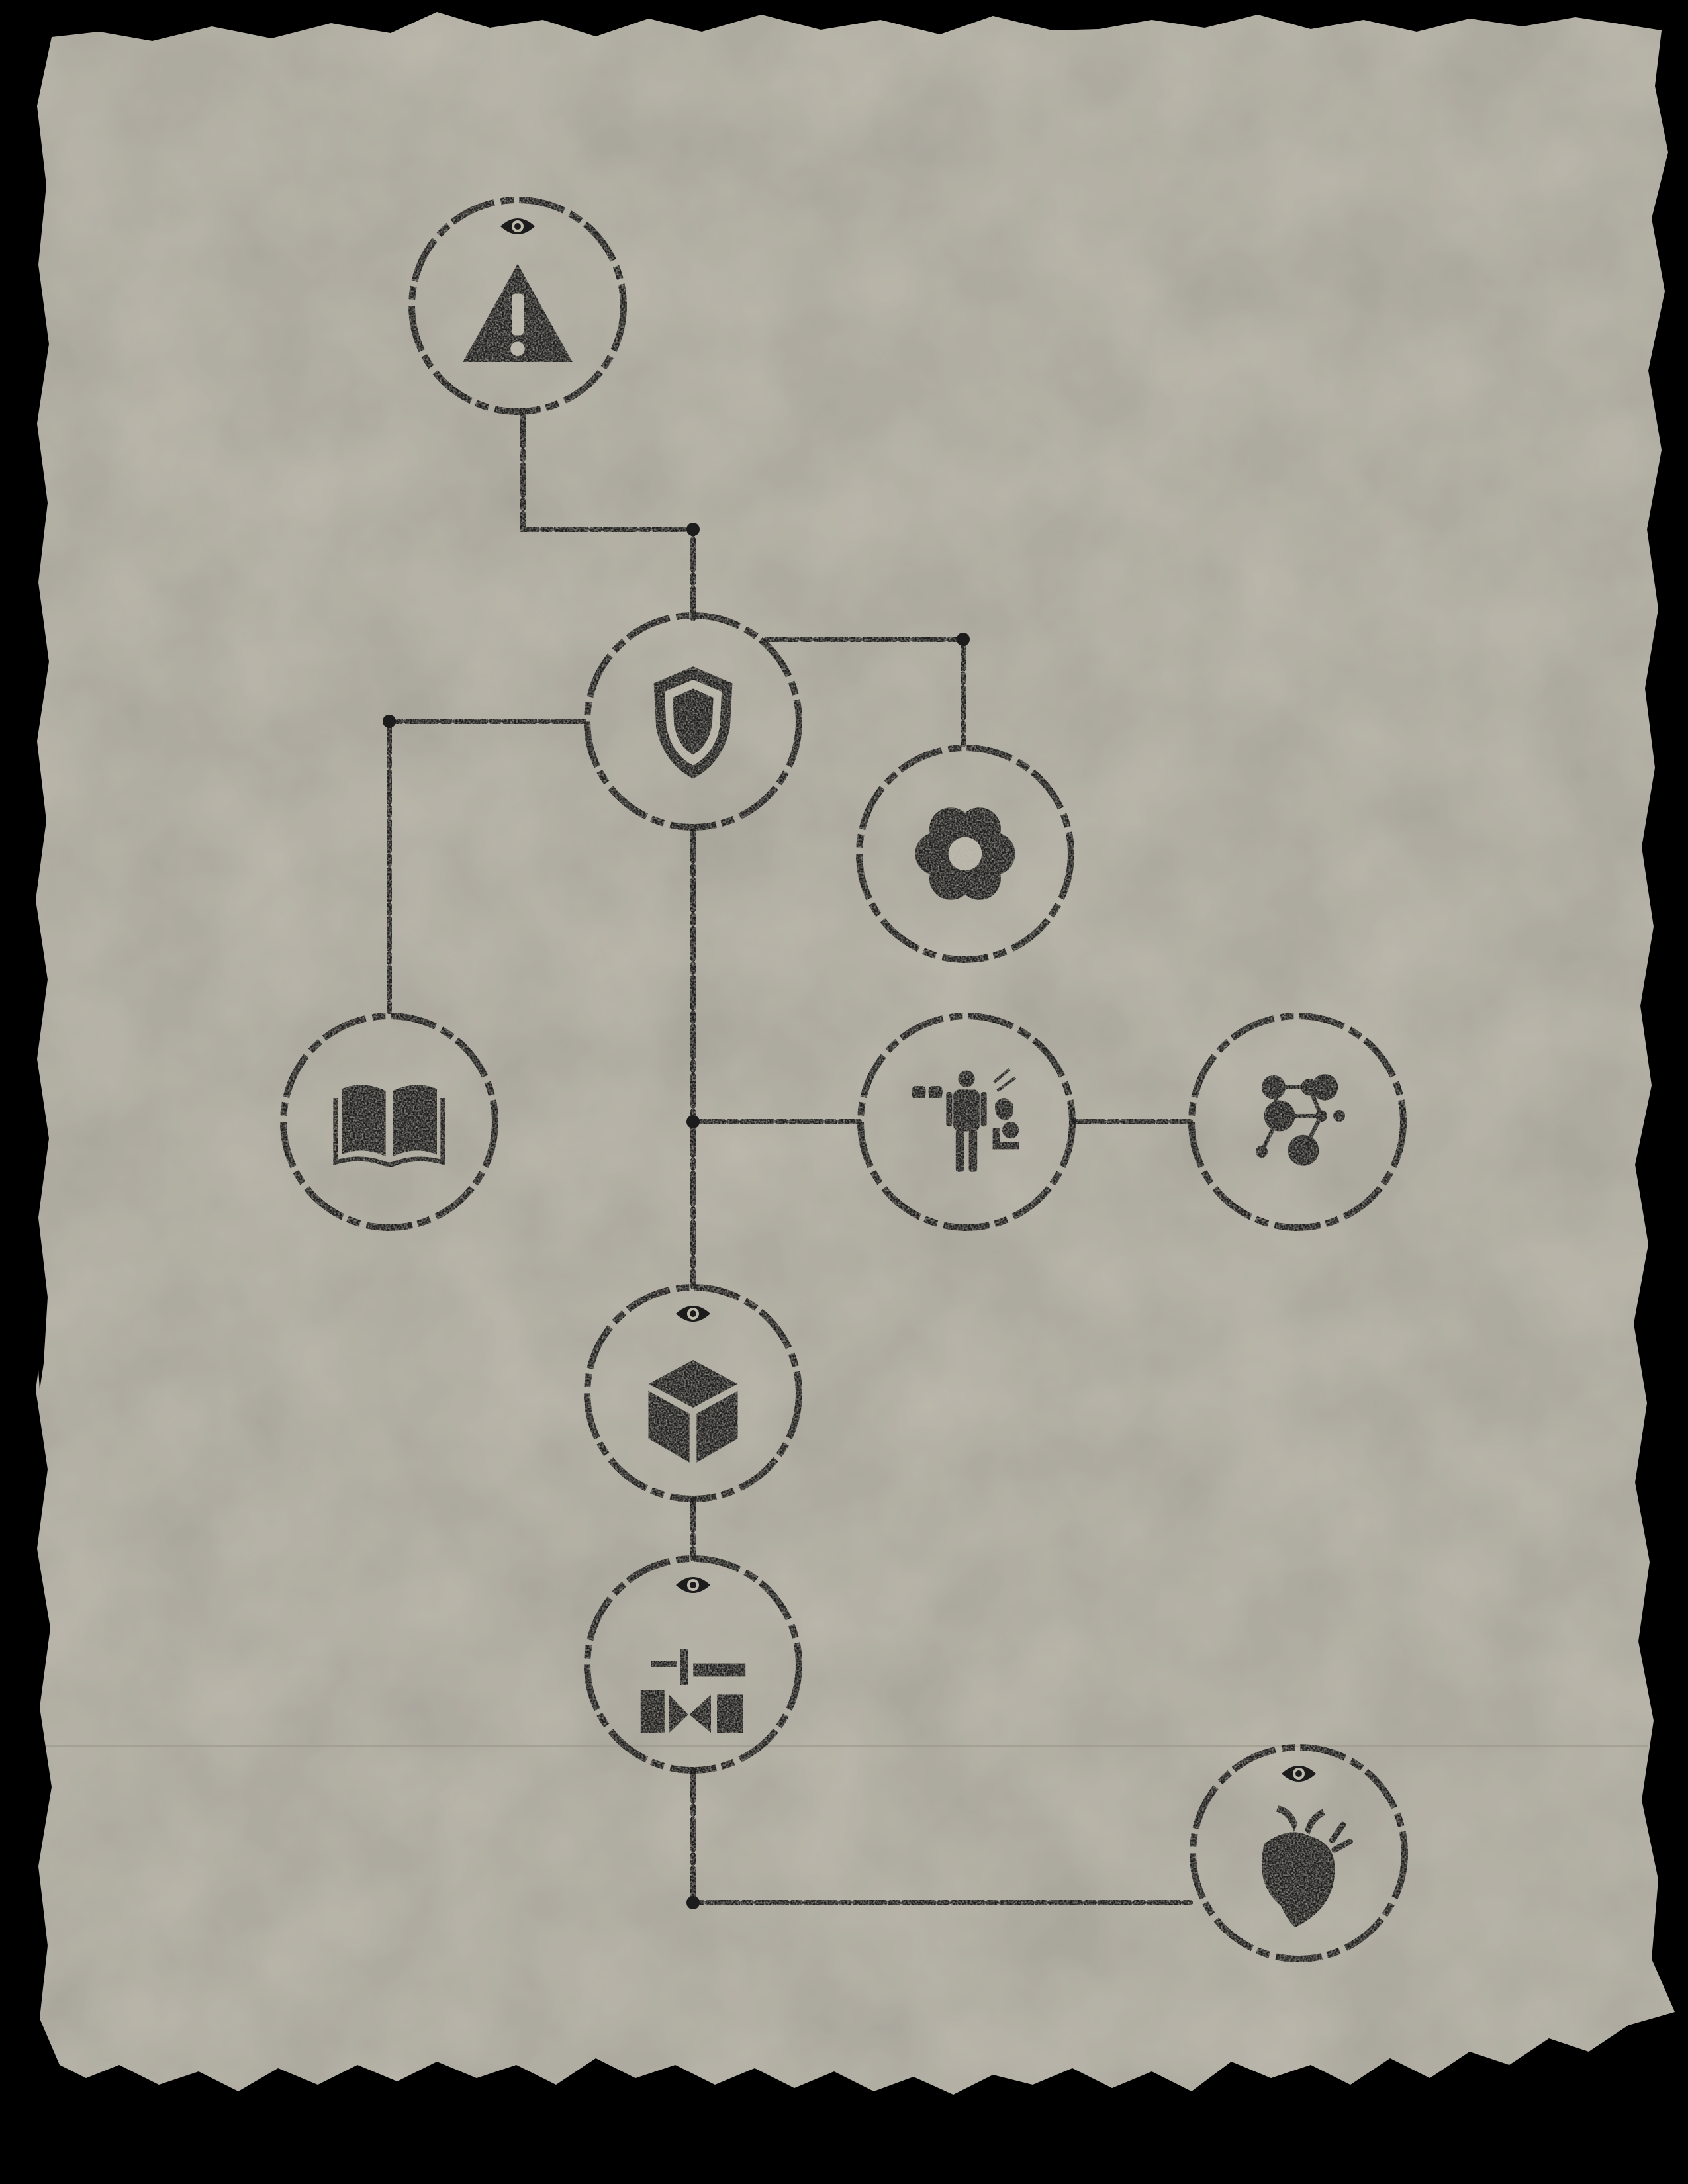 Image resolution: width=1688 pixels, height=2184 pixels. Describe the element at coordinates (1307, 1866) in the screenshot. I see `anatomical-heart-icon` at that location.